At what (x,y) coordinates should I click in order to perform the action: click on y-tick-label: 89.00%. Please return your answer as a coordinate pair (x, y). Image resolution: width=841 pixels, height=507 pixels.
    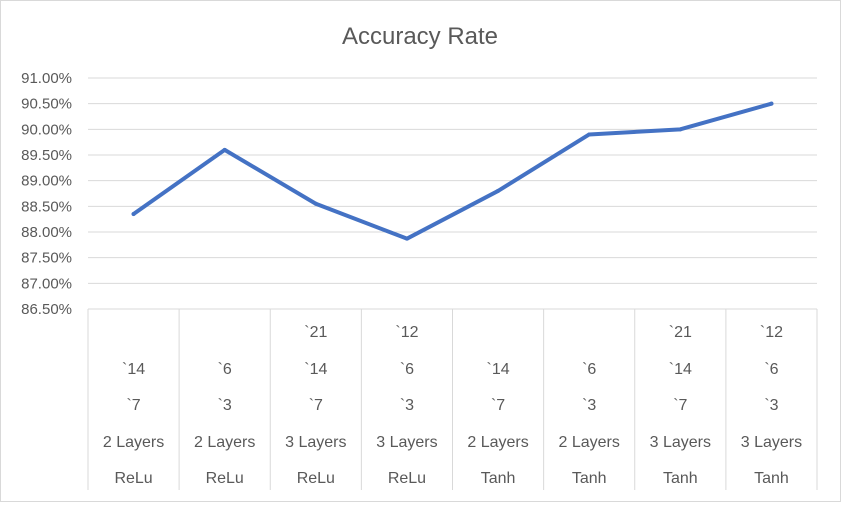
    Looking at the image, I should click on (46, 181).